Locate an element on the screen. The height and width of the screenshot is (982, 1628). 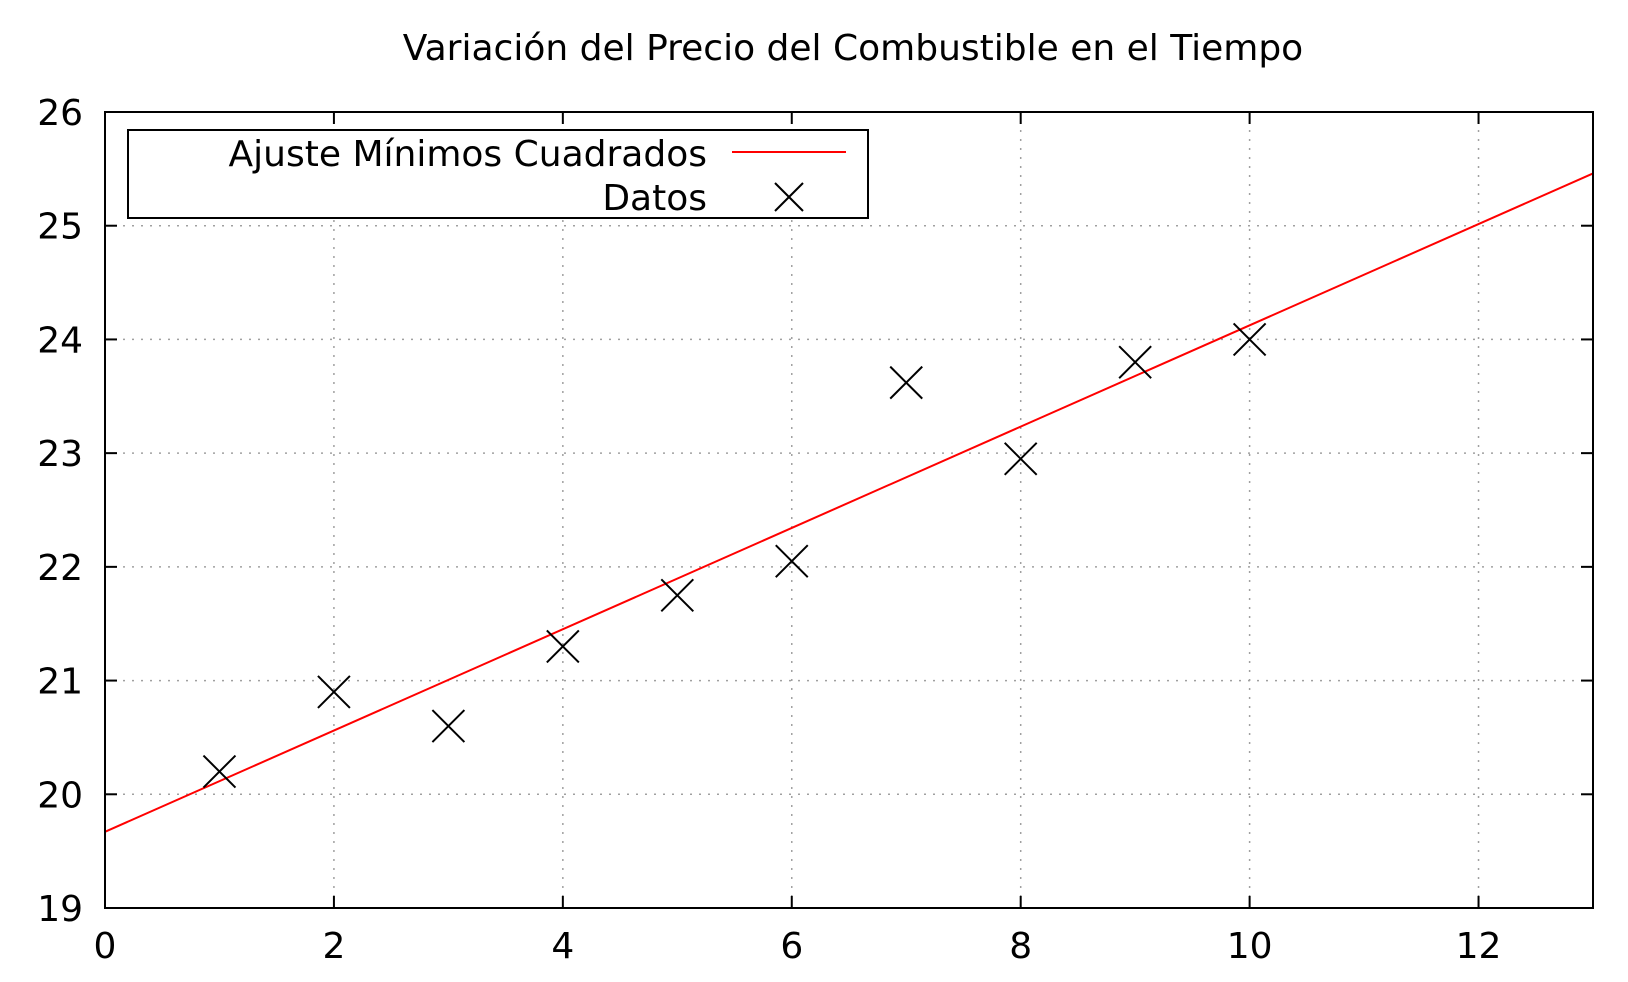
legend-label-fit: Ajuste Mínimos Cuadrados is located at coordinates (468, 154).